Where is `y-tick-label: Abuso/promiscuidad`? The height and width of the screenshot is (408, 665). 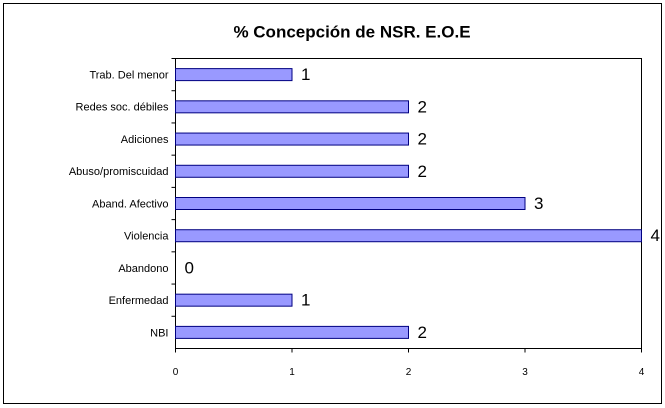 y-tick-label: Abuso/promiscuidad is located at coordinates (119, 172).